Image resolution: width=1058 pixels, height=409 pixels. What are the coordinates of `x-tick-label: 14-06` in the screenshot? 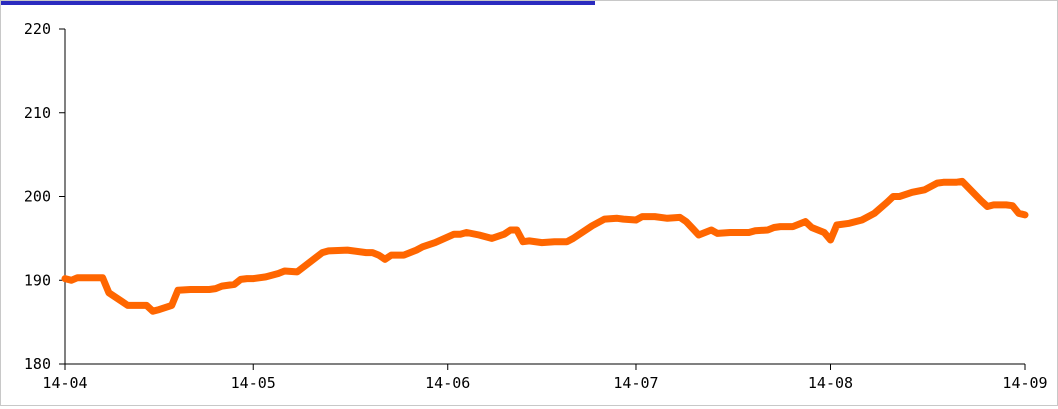 It's located at (447, 383).